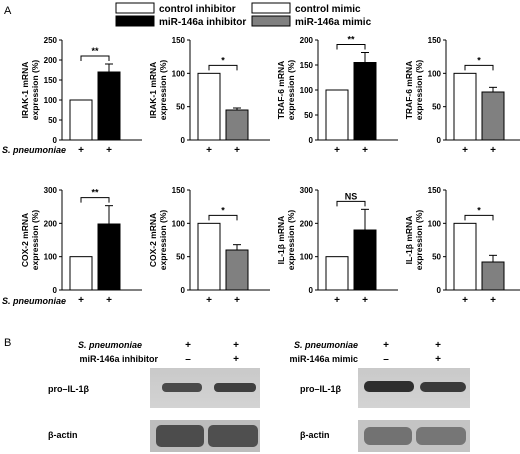 The width and height of the screenshot is (520, 454). What do you see at coordinates (153, 90) in the screenshot?
I see `y-axis-label: IRAK-1 mRNA` at bounding box center [153, 90].